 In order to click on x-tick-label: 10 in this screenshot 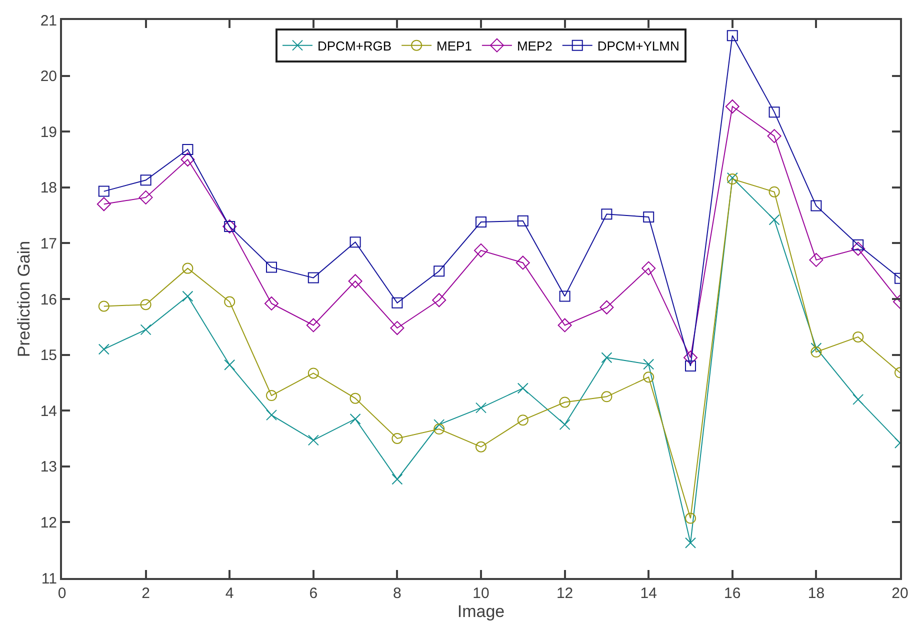, I will do `click(481, 593)`.